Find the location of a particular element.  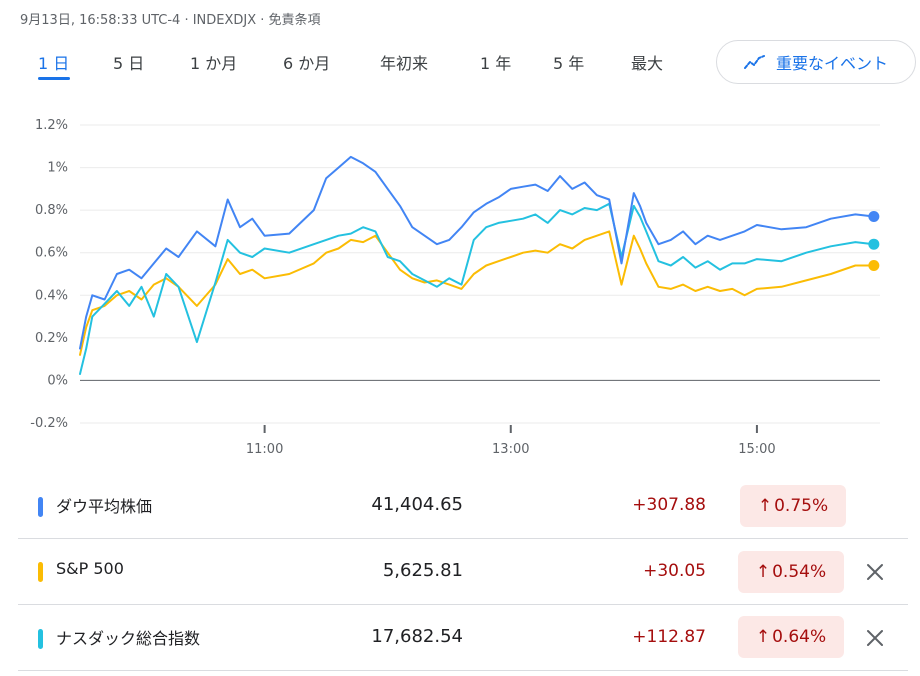

index-value: 41,404.65 is located at coordinates (417, 504).